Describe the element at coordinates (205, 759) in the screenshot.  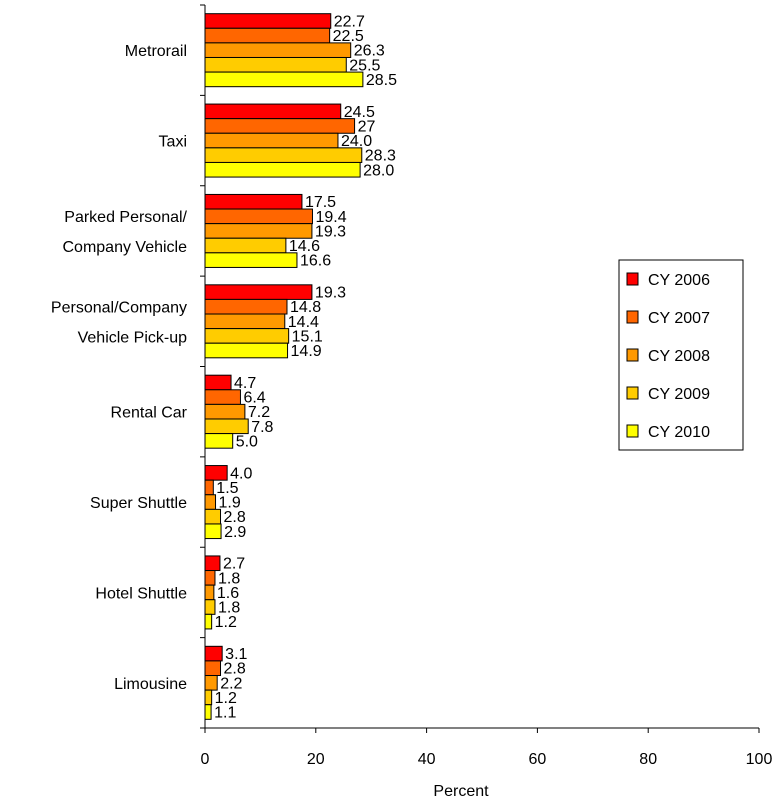
I see `x-tick-label: 0` at that location.